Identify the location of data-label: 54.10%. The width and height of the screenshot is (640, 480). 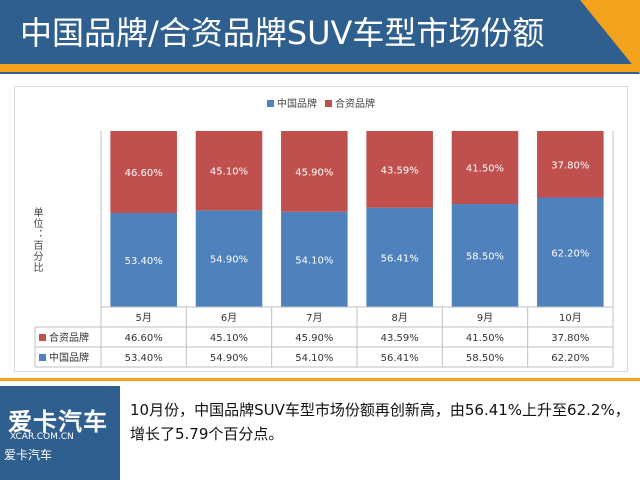
(314, 260).